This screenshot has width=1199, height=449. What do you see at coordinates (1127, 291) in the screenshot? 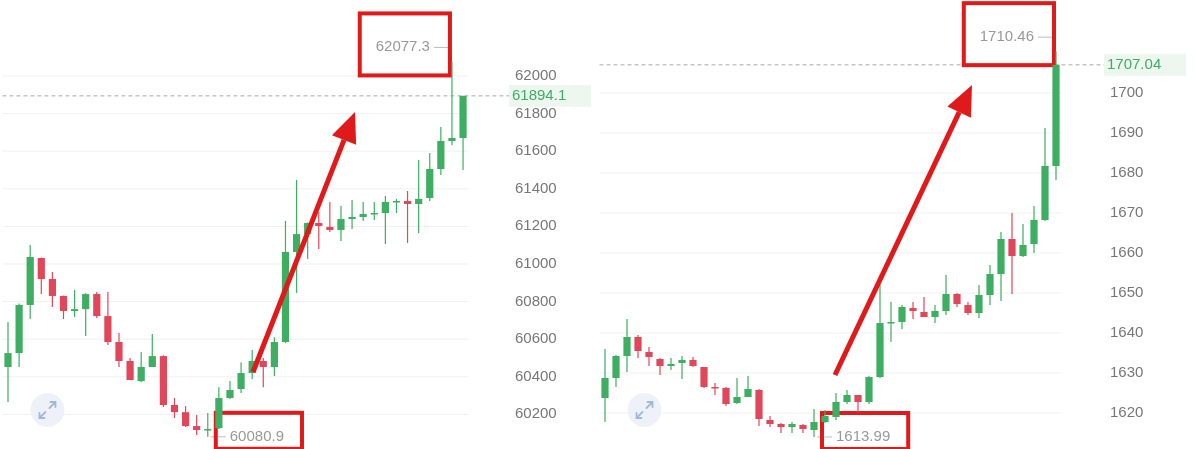
I see `y-tick-label: 1650` at bounding box center [1127, 291].